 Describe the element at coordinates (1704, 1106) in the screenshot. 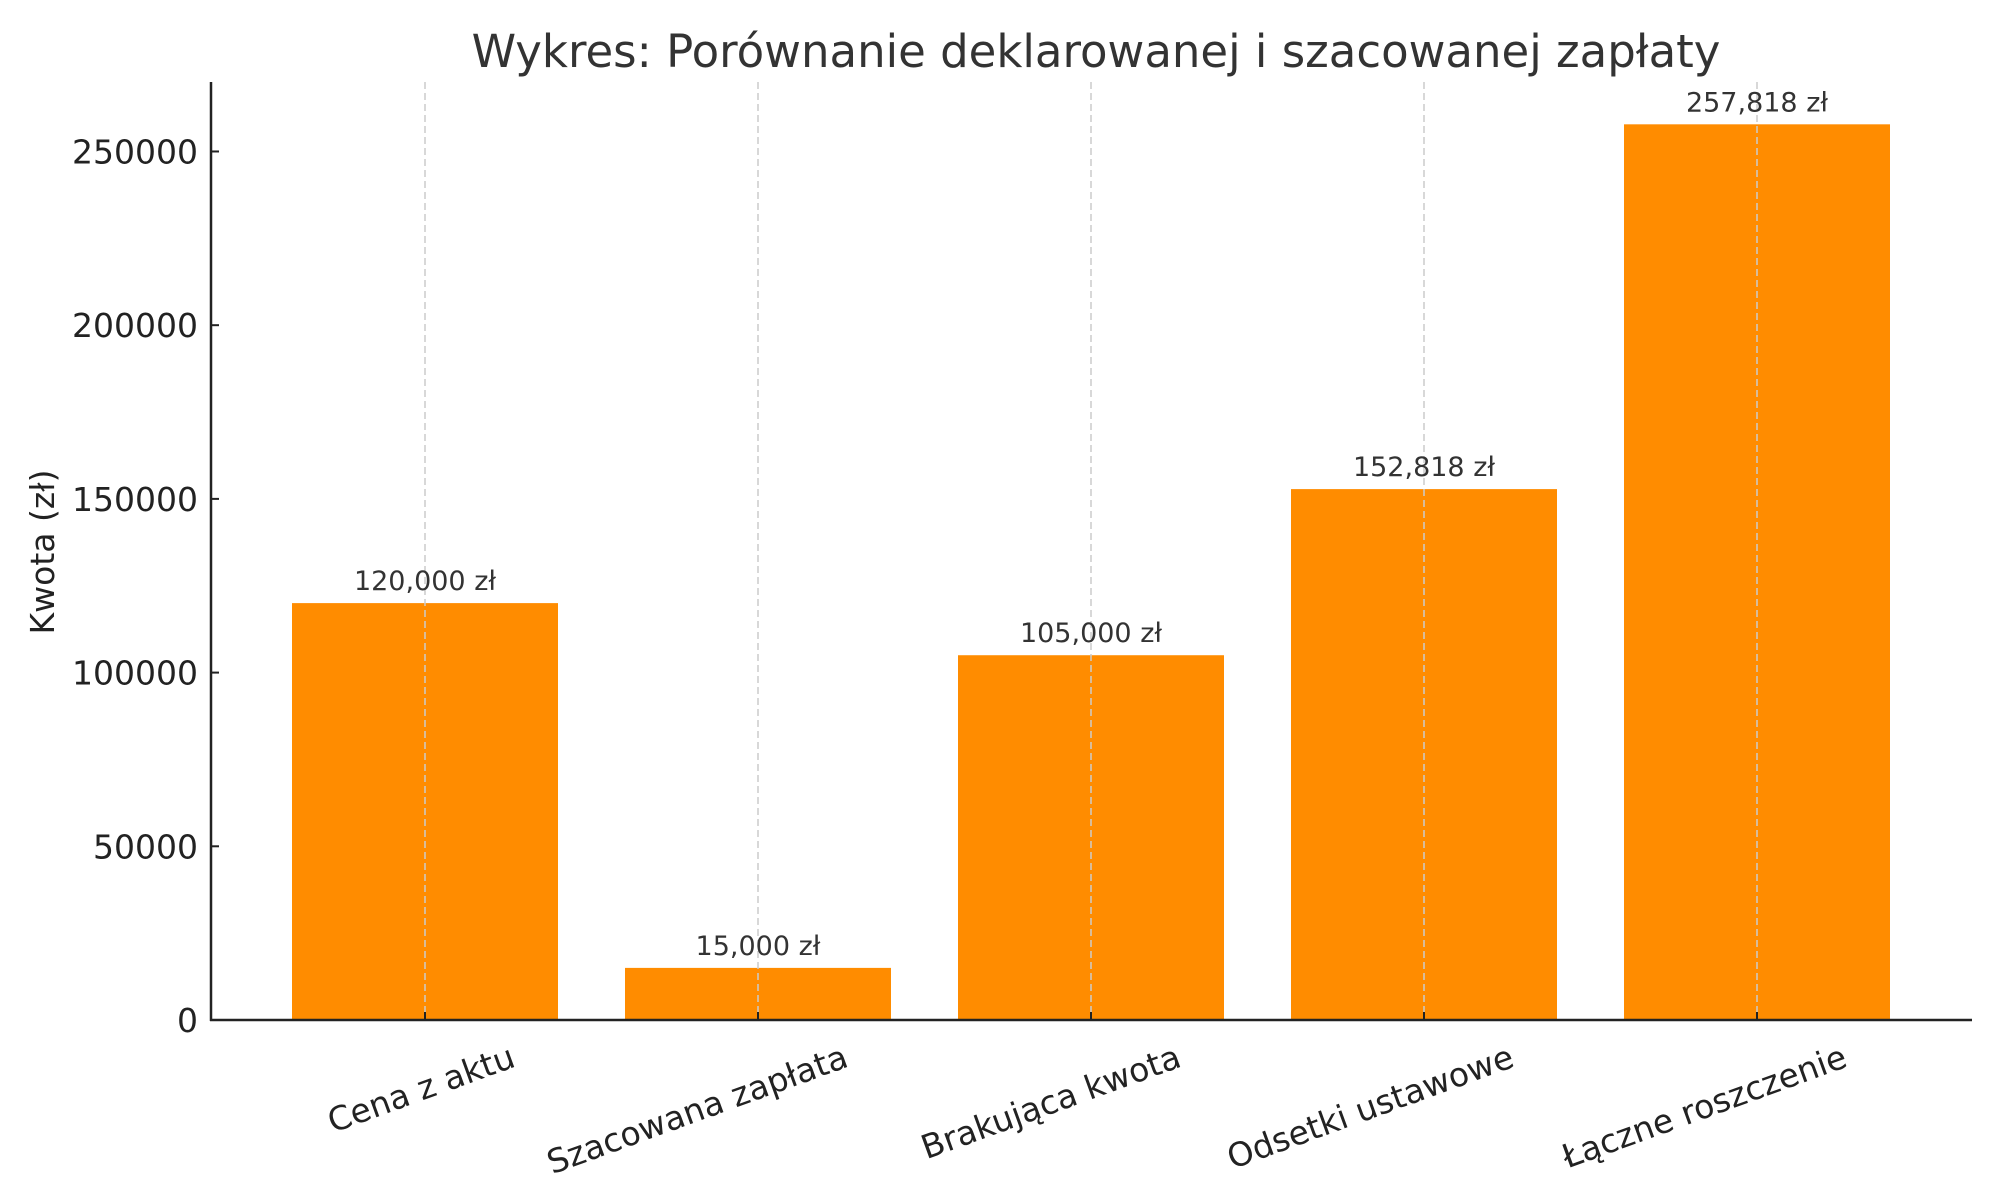

I see `x-tick-label: Łączne roszczenie` at that location.